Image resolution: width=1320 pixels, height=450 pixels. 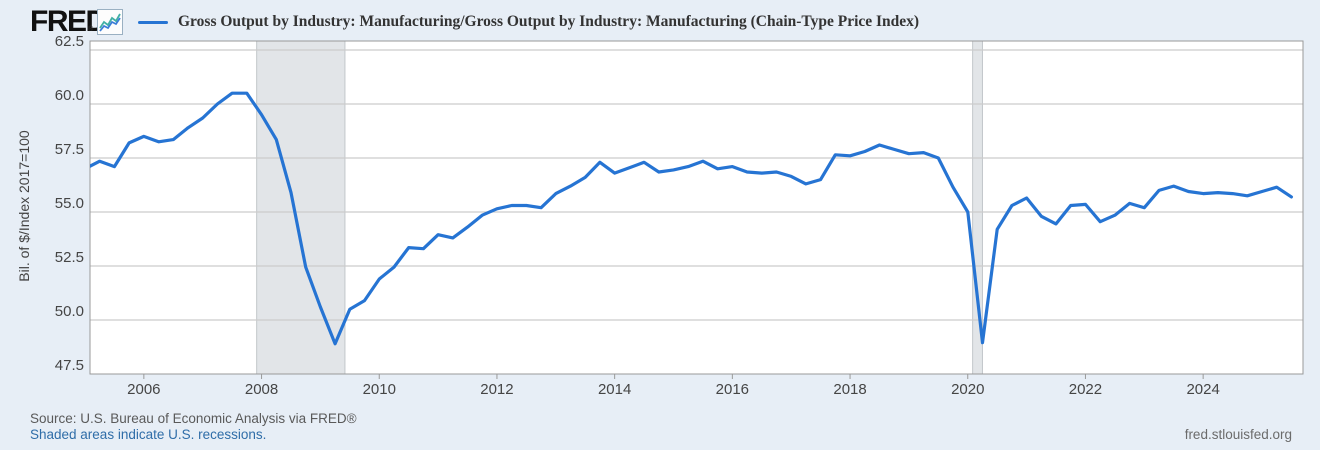 I want to click on x-tick-label: 2014, so click(x=614, y=389).